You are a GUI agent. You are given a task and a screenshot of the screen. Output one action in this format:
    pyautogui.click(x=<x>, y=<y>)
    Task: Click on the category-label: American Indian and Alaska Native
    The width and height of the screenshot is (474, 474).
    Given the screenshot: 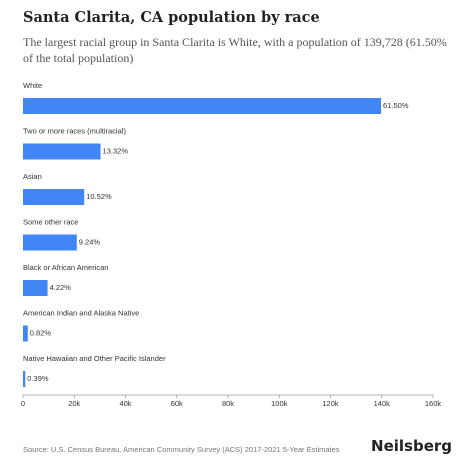 What is the action you would take?
    pyautogui.click(x=81, y=312)
    